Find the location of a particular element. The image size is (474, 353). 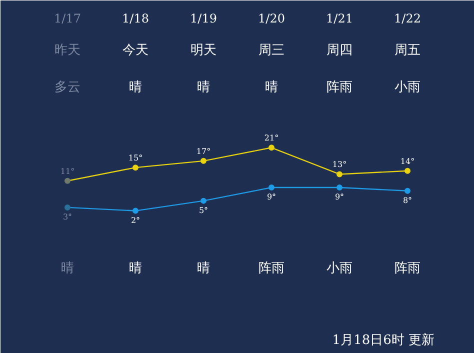

x-tick-label: 1/19 is located at coordinates (203, 19).